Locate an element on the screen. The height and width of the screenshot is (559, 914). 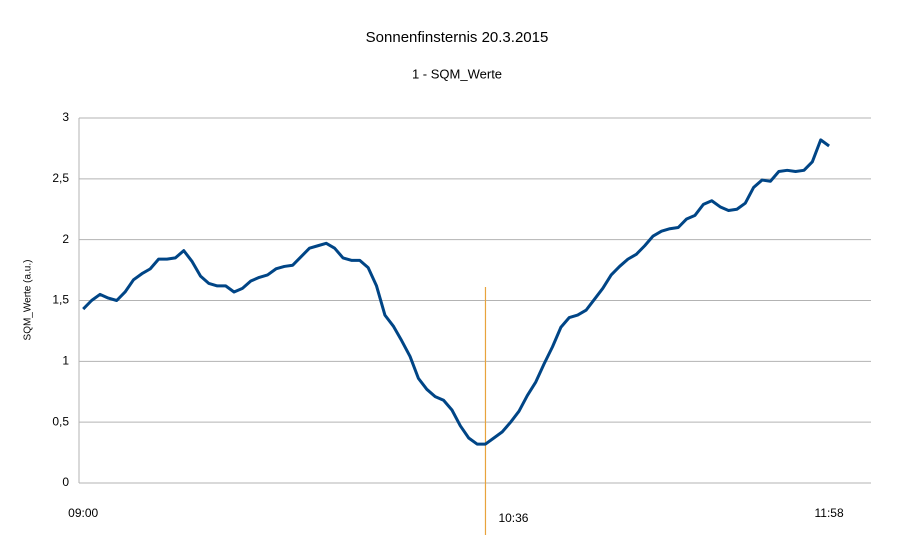
y-tick-label: 2,5 is located at coordinates (60, 178).